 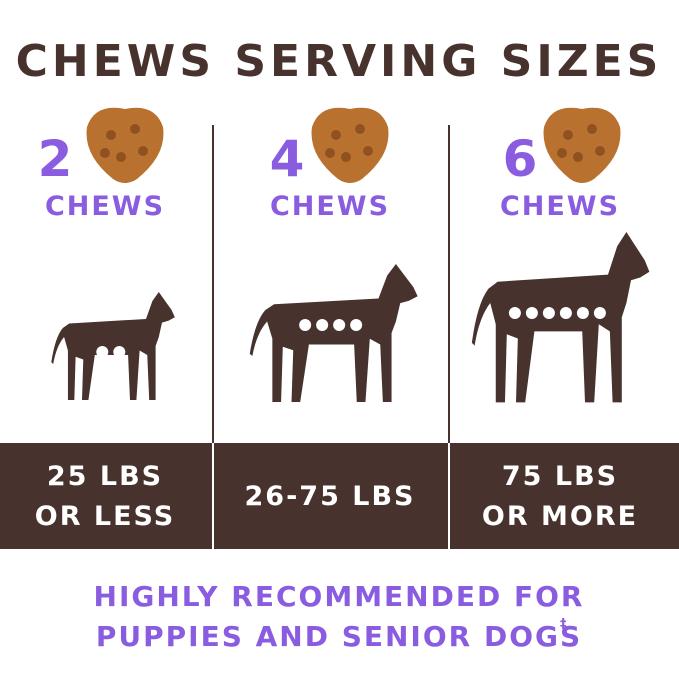 I want to click on chew-count: 6, so click(x=520, y=159).